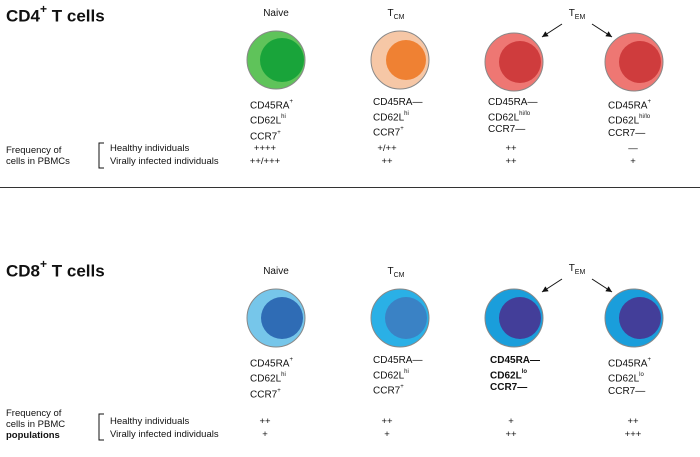 The image size is (700, 457). I want to click on cd4-section-title: CD4+ T cells, so click(55, 14).